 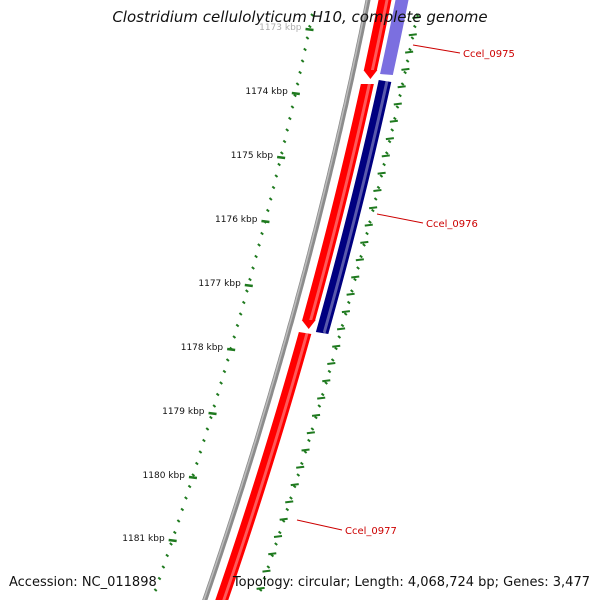 I want to click on gene-ccel-0976-shine, so click(x=355, y=207).